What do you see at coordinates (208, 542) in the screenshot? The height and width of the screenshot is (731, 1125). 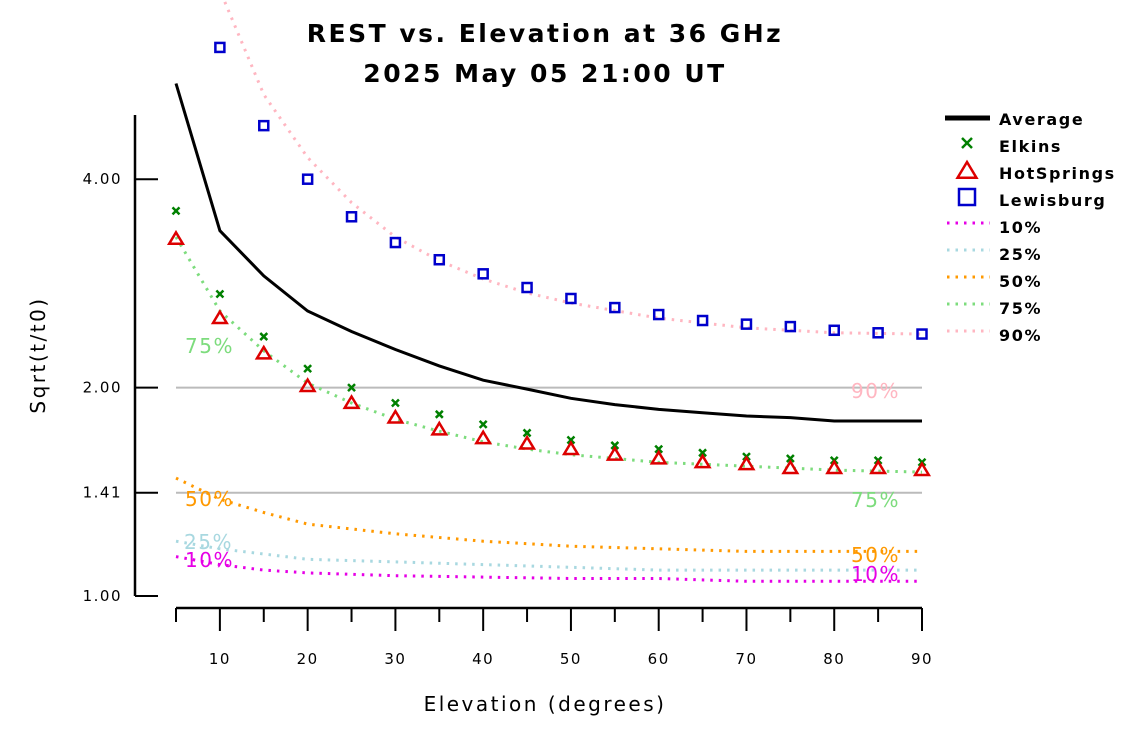 I see `curve-label-25pct: 25%` at bounding box center [208, 542].